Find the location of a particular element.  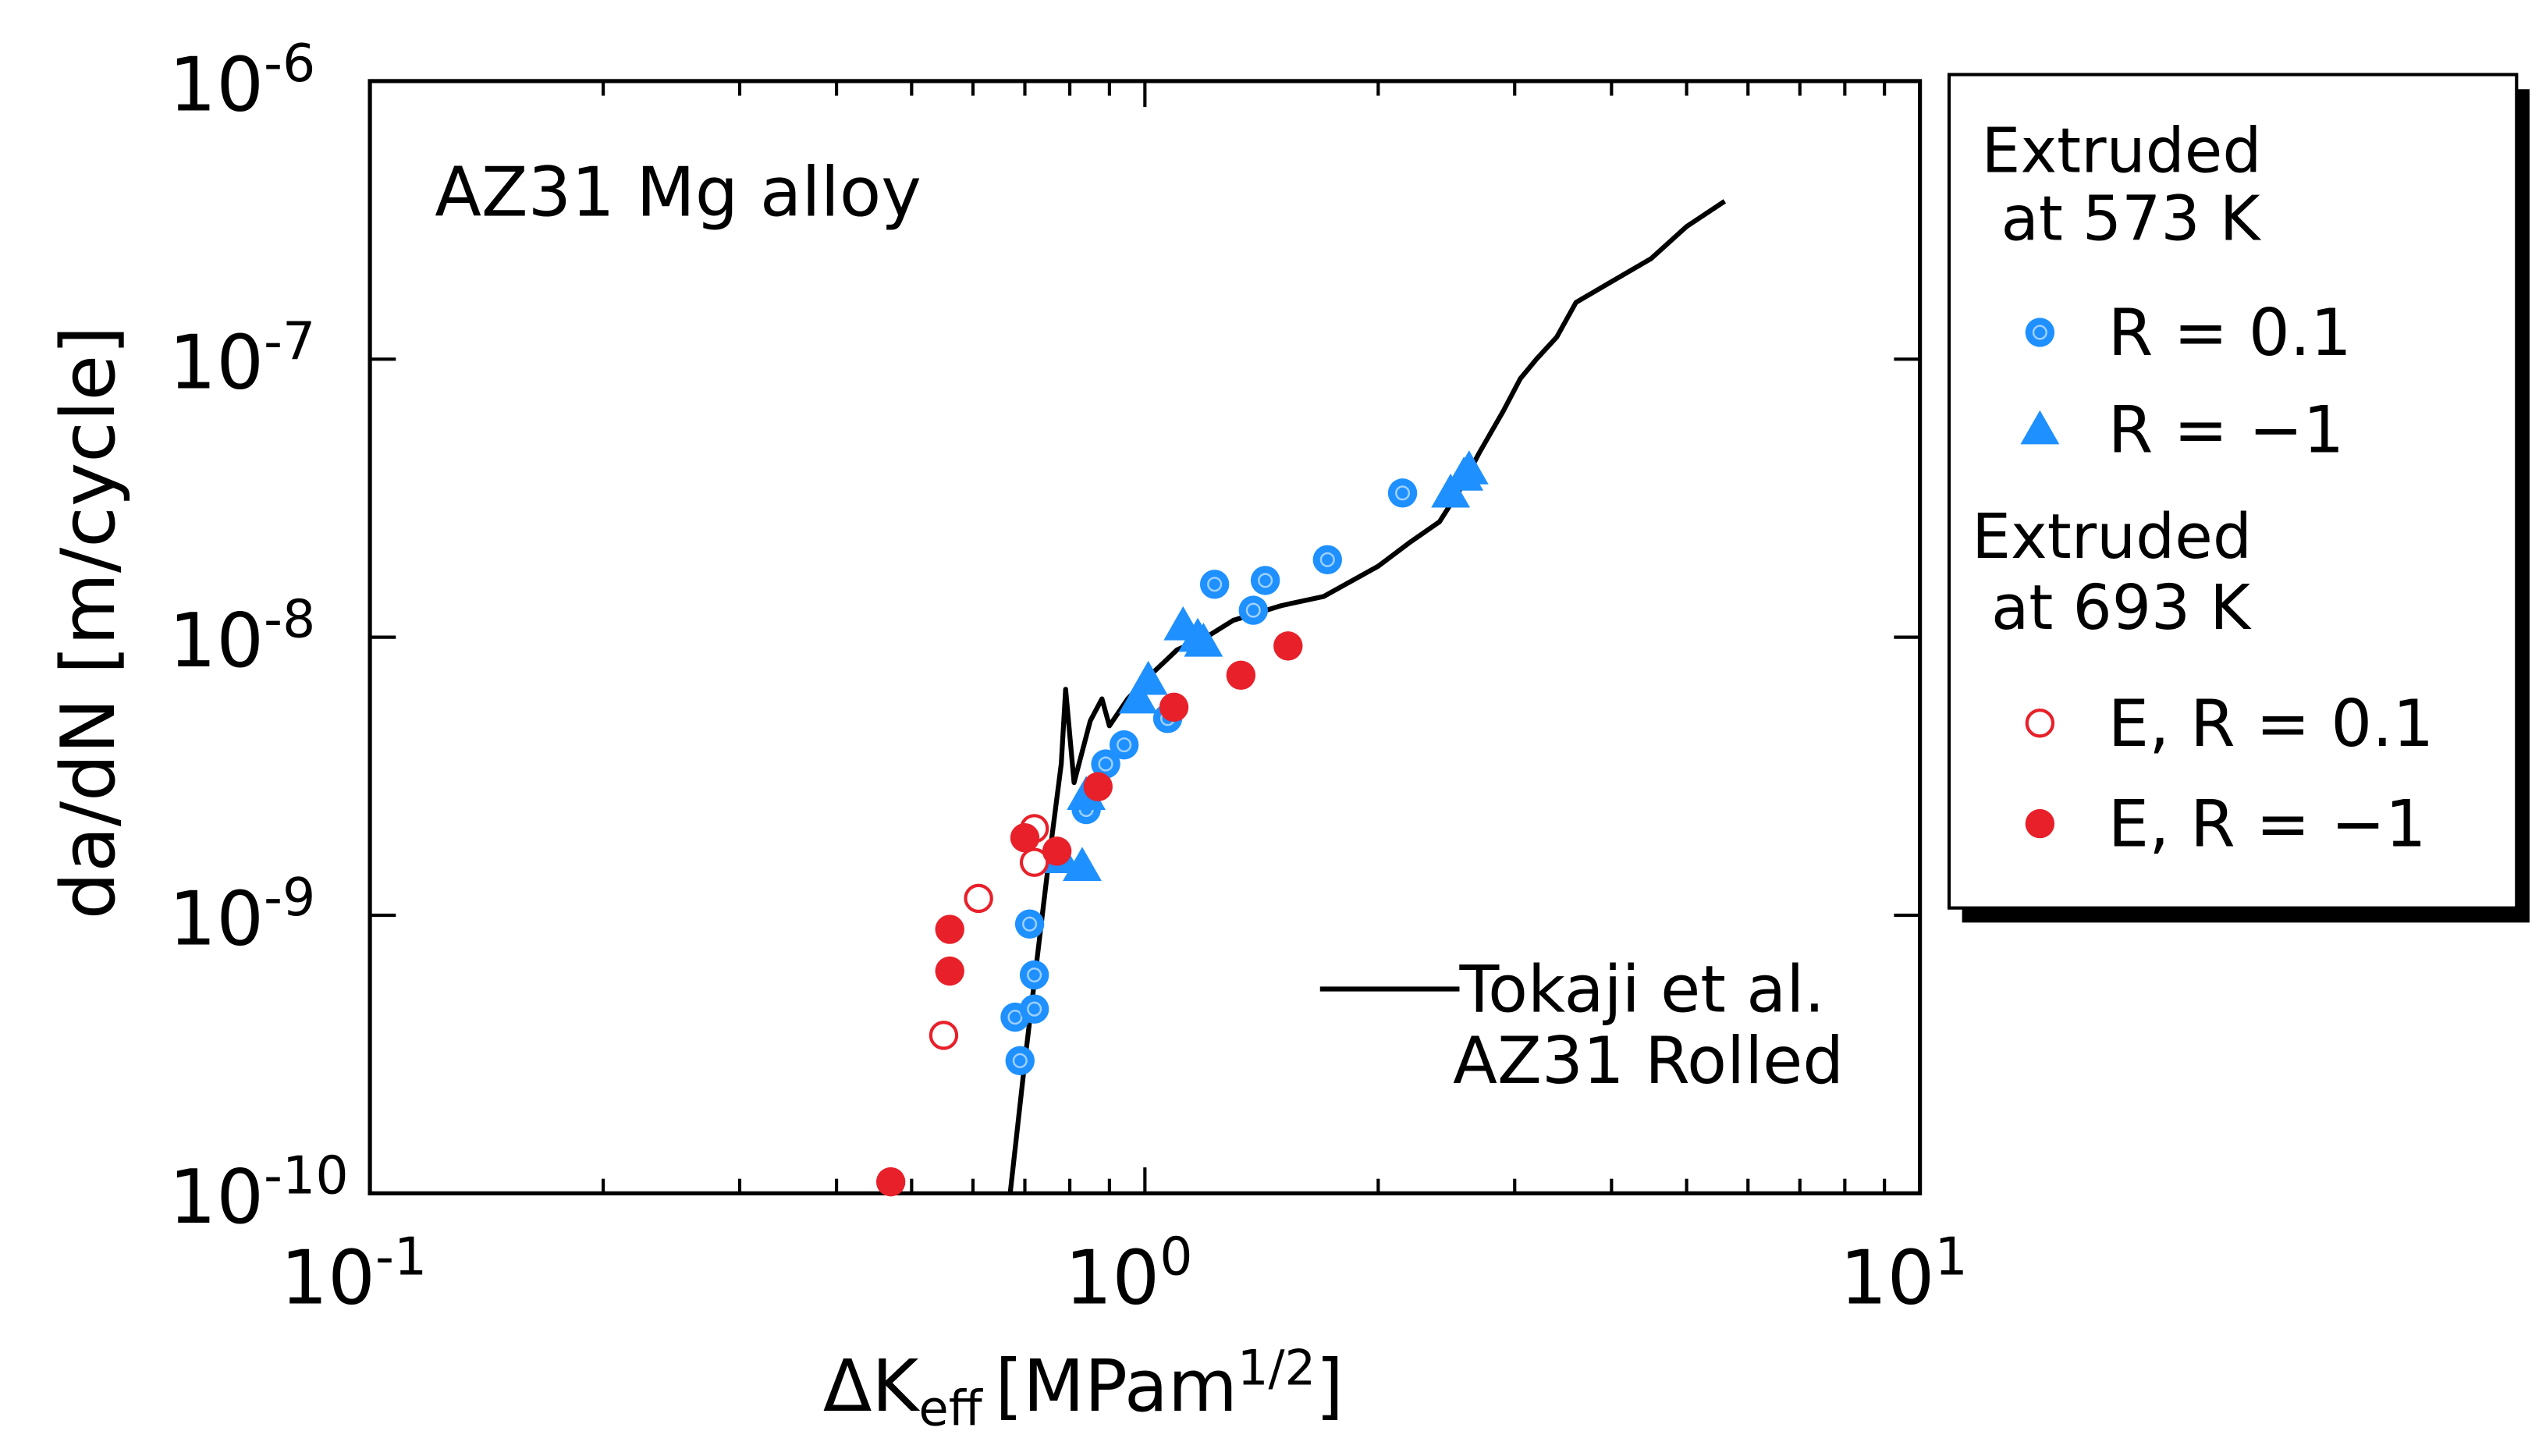

y-tick-label-exponent: -10 is located at coordinates (306, 1175).